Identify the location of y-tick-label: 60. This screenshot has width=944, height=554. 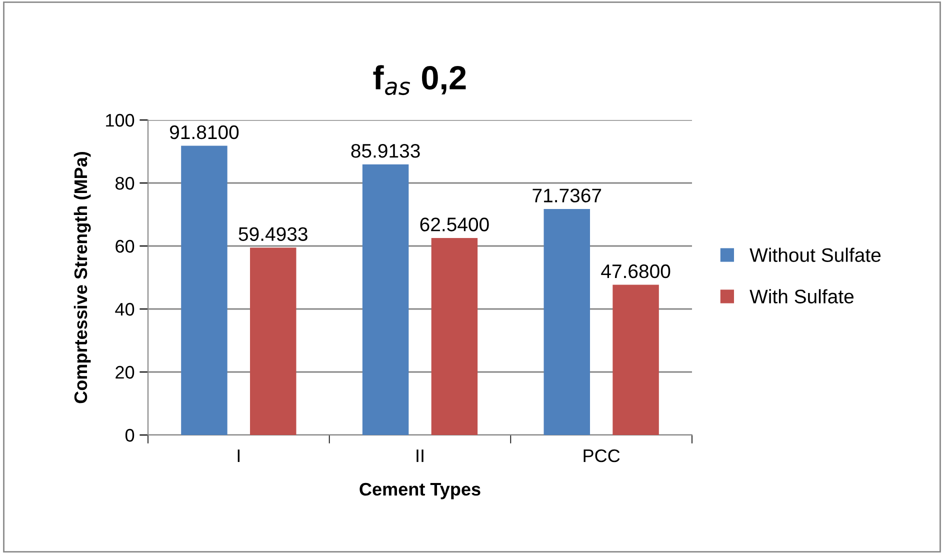
(125, 246).